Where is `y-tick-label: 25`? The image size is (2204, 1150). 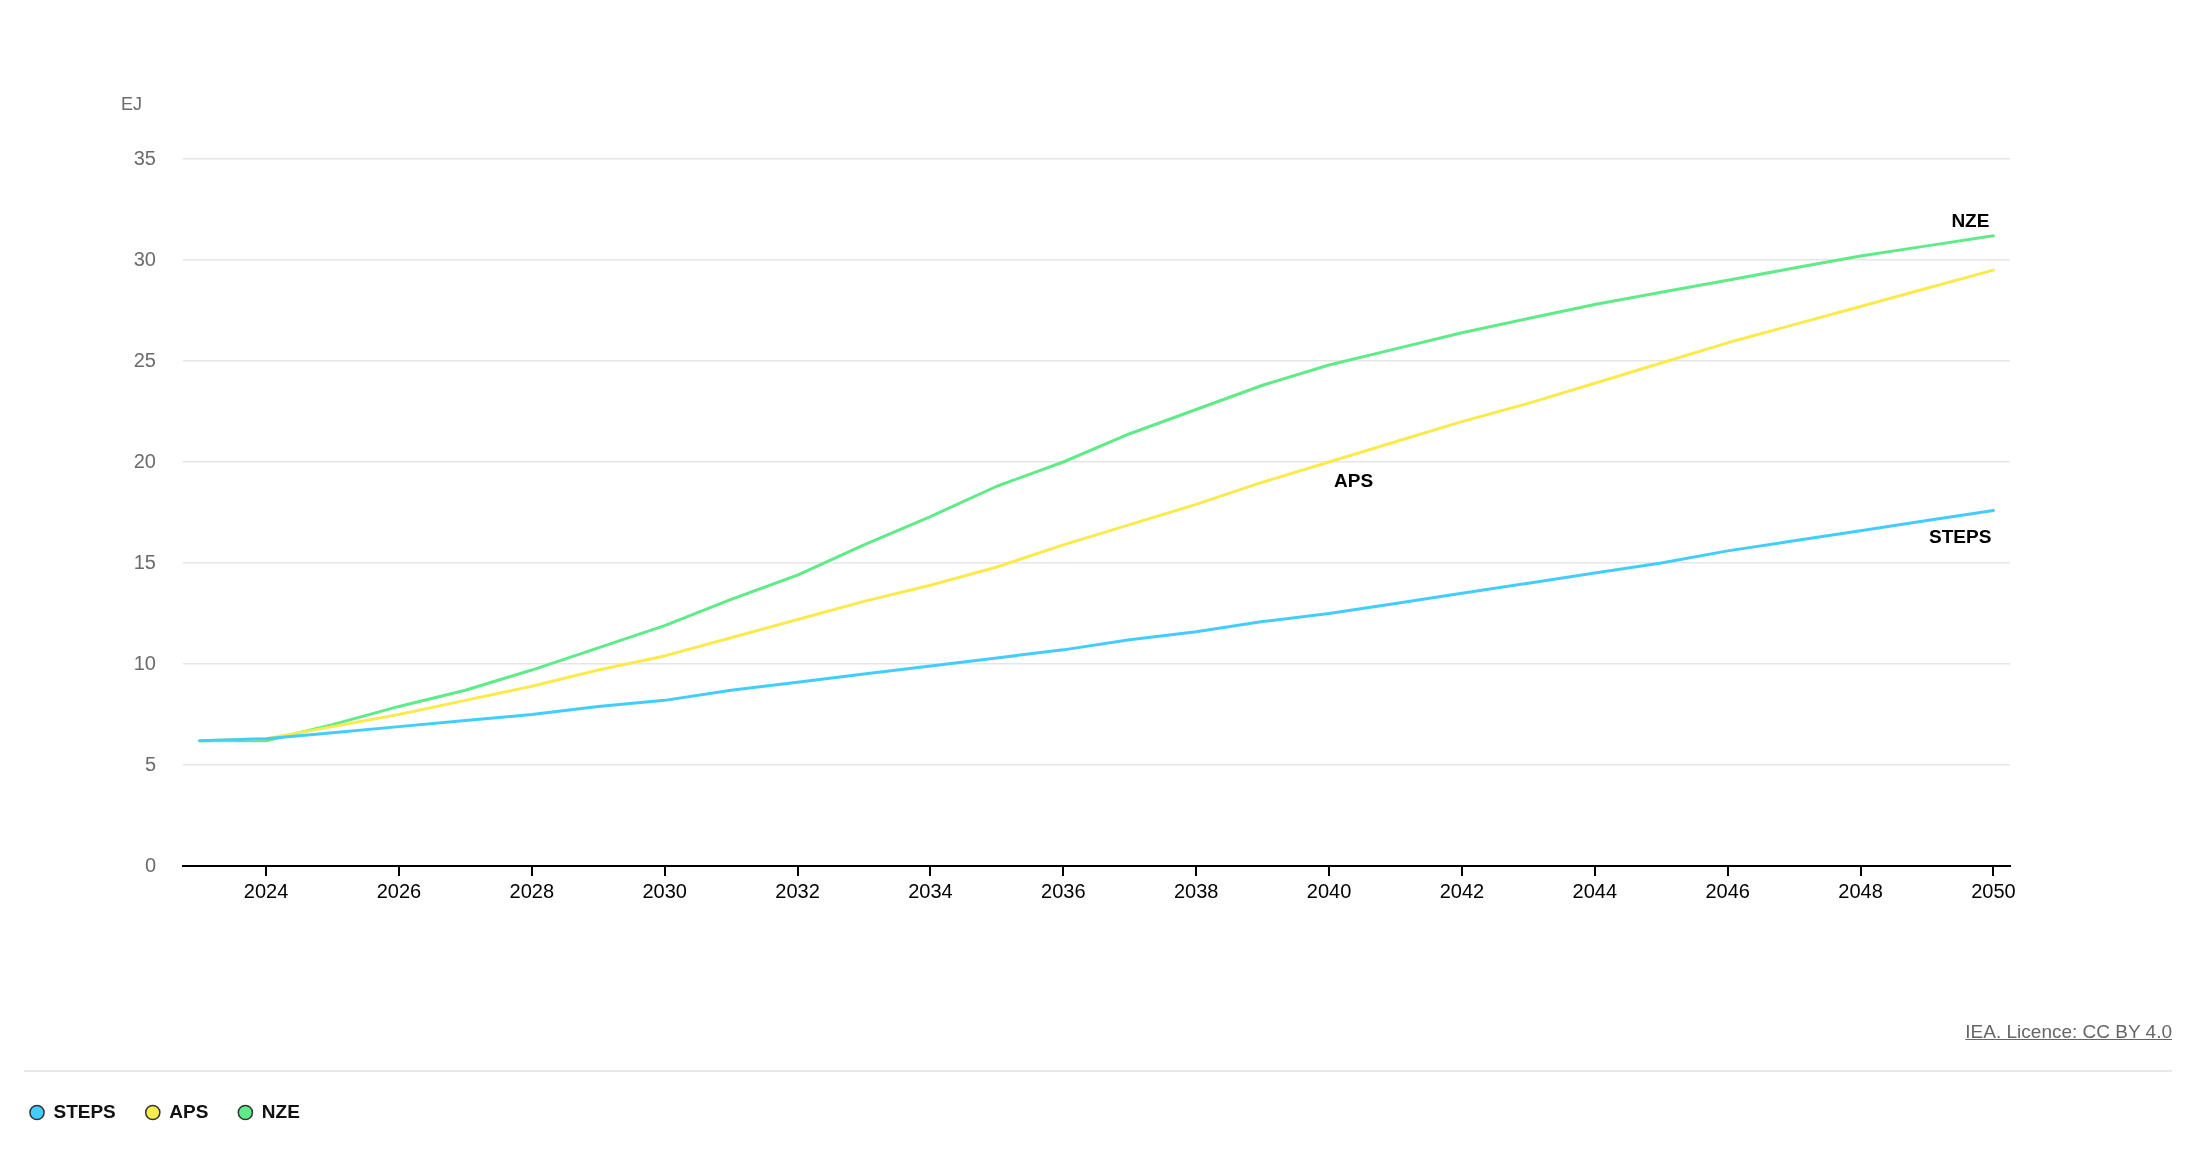 y-tick-label: 25 is located at coordinates (144, 359).